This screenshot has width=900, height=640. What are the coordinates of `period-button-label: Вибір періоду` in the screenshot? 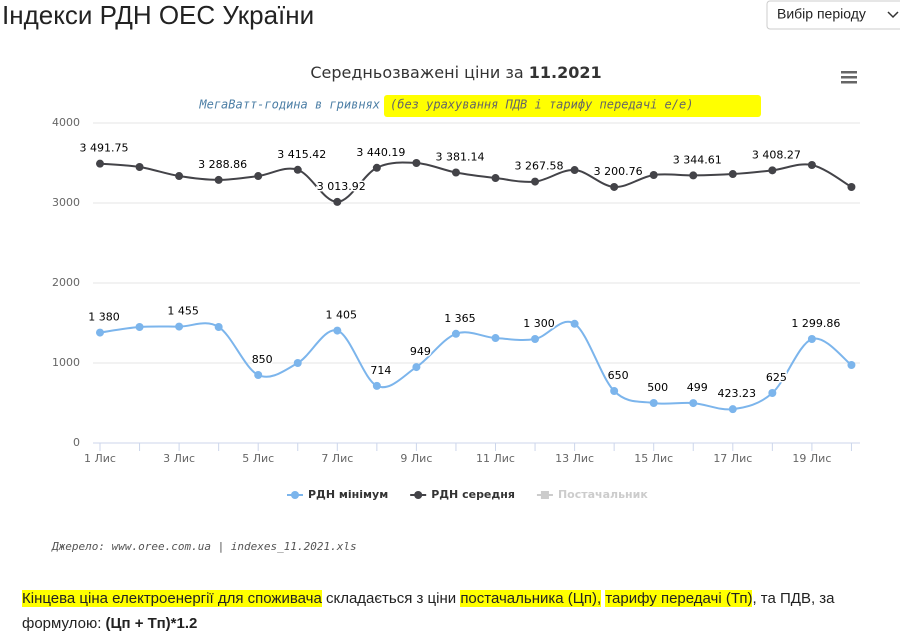 It's located at (821, 14).